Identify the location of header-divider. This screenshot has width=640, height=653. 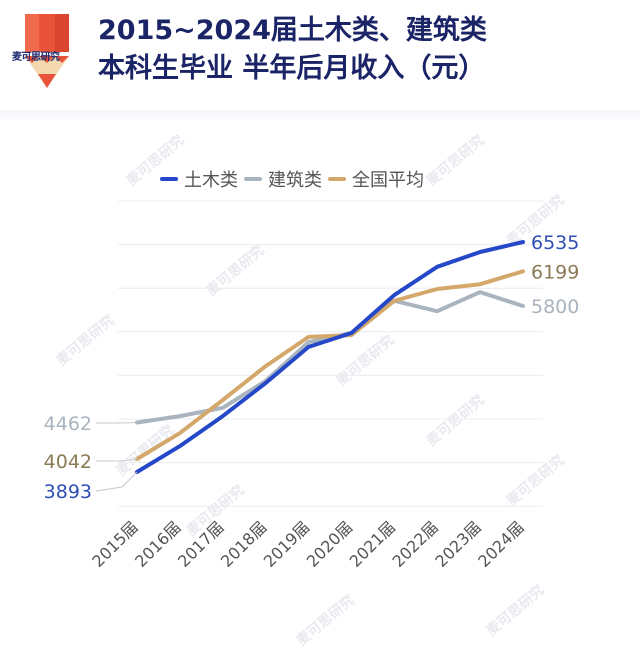
(320, 116).